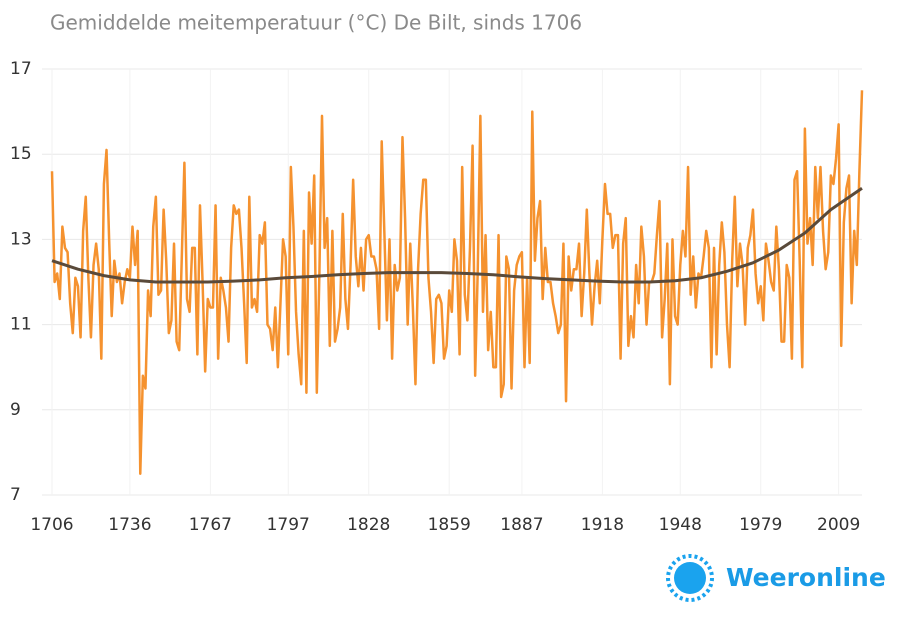  Describe the element at coordinates (21, 325) in the screenshot. I see `y-tick-label: 11` at that location.